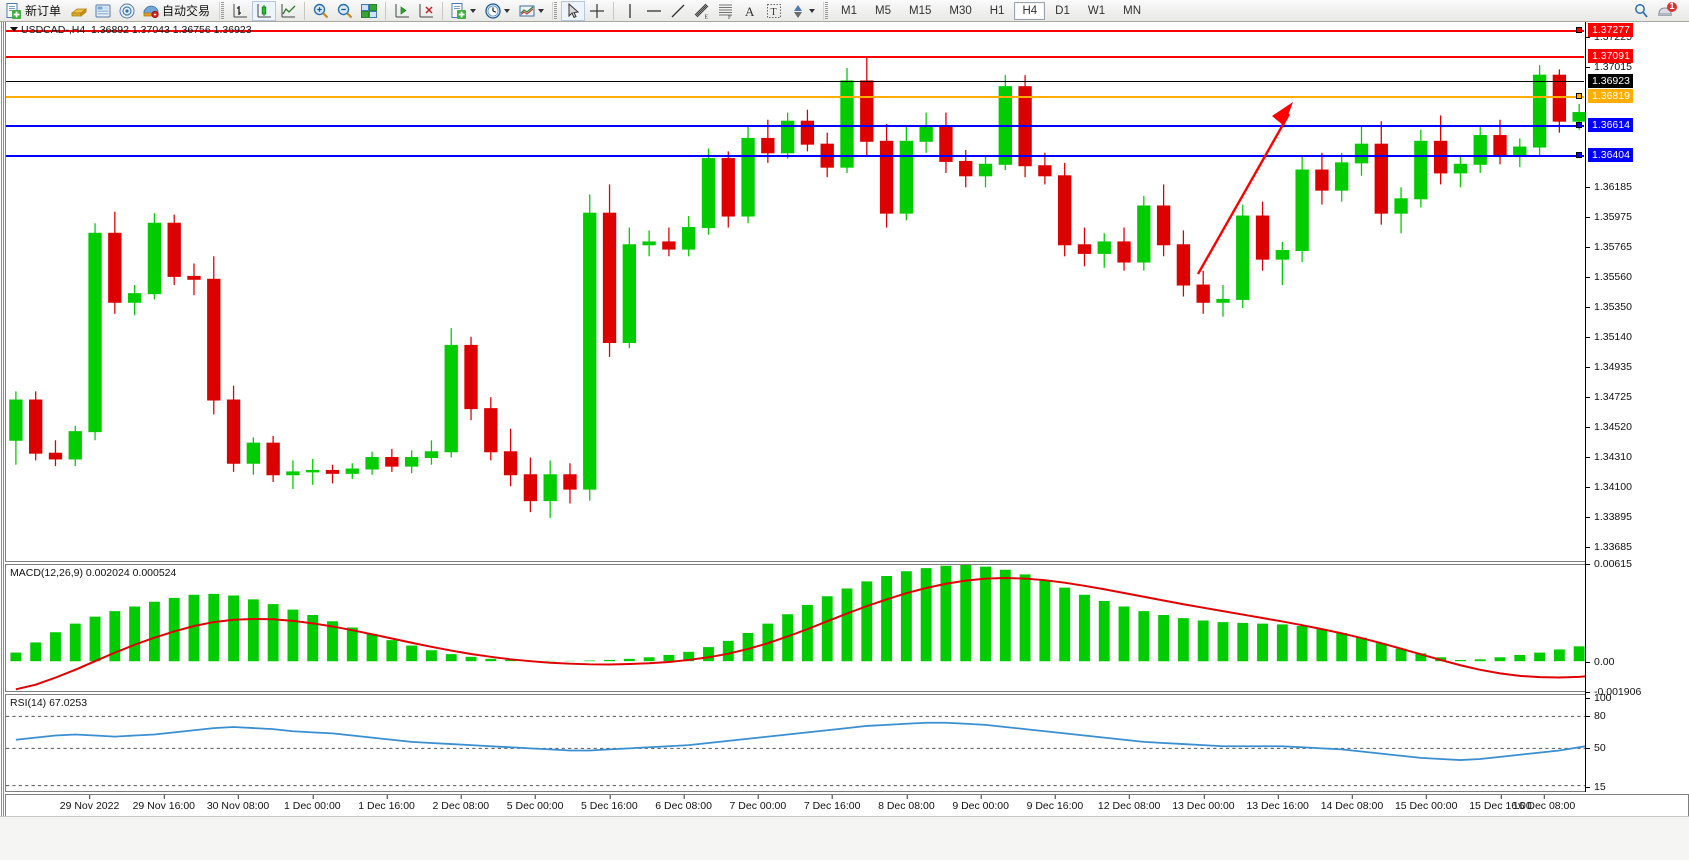  I want to click on price-tick: 1.35975, so click(1609, 217).